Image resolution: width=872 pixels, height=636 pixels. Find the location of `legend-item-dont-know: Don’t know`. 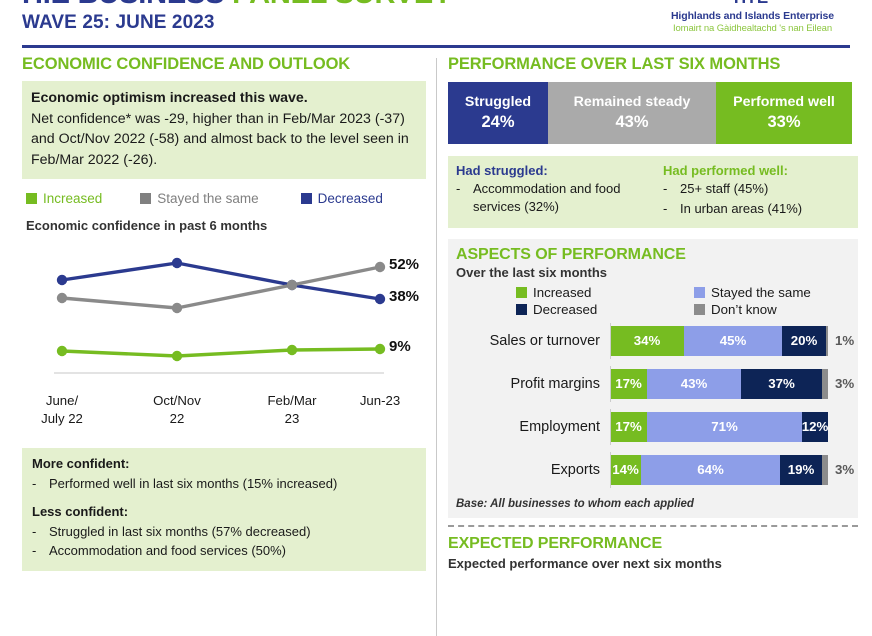

legend-item-dont-know: Don’t know is located at coordinates (735, 309).